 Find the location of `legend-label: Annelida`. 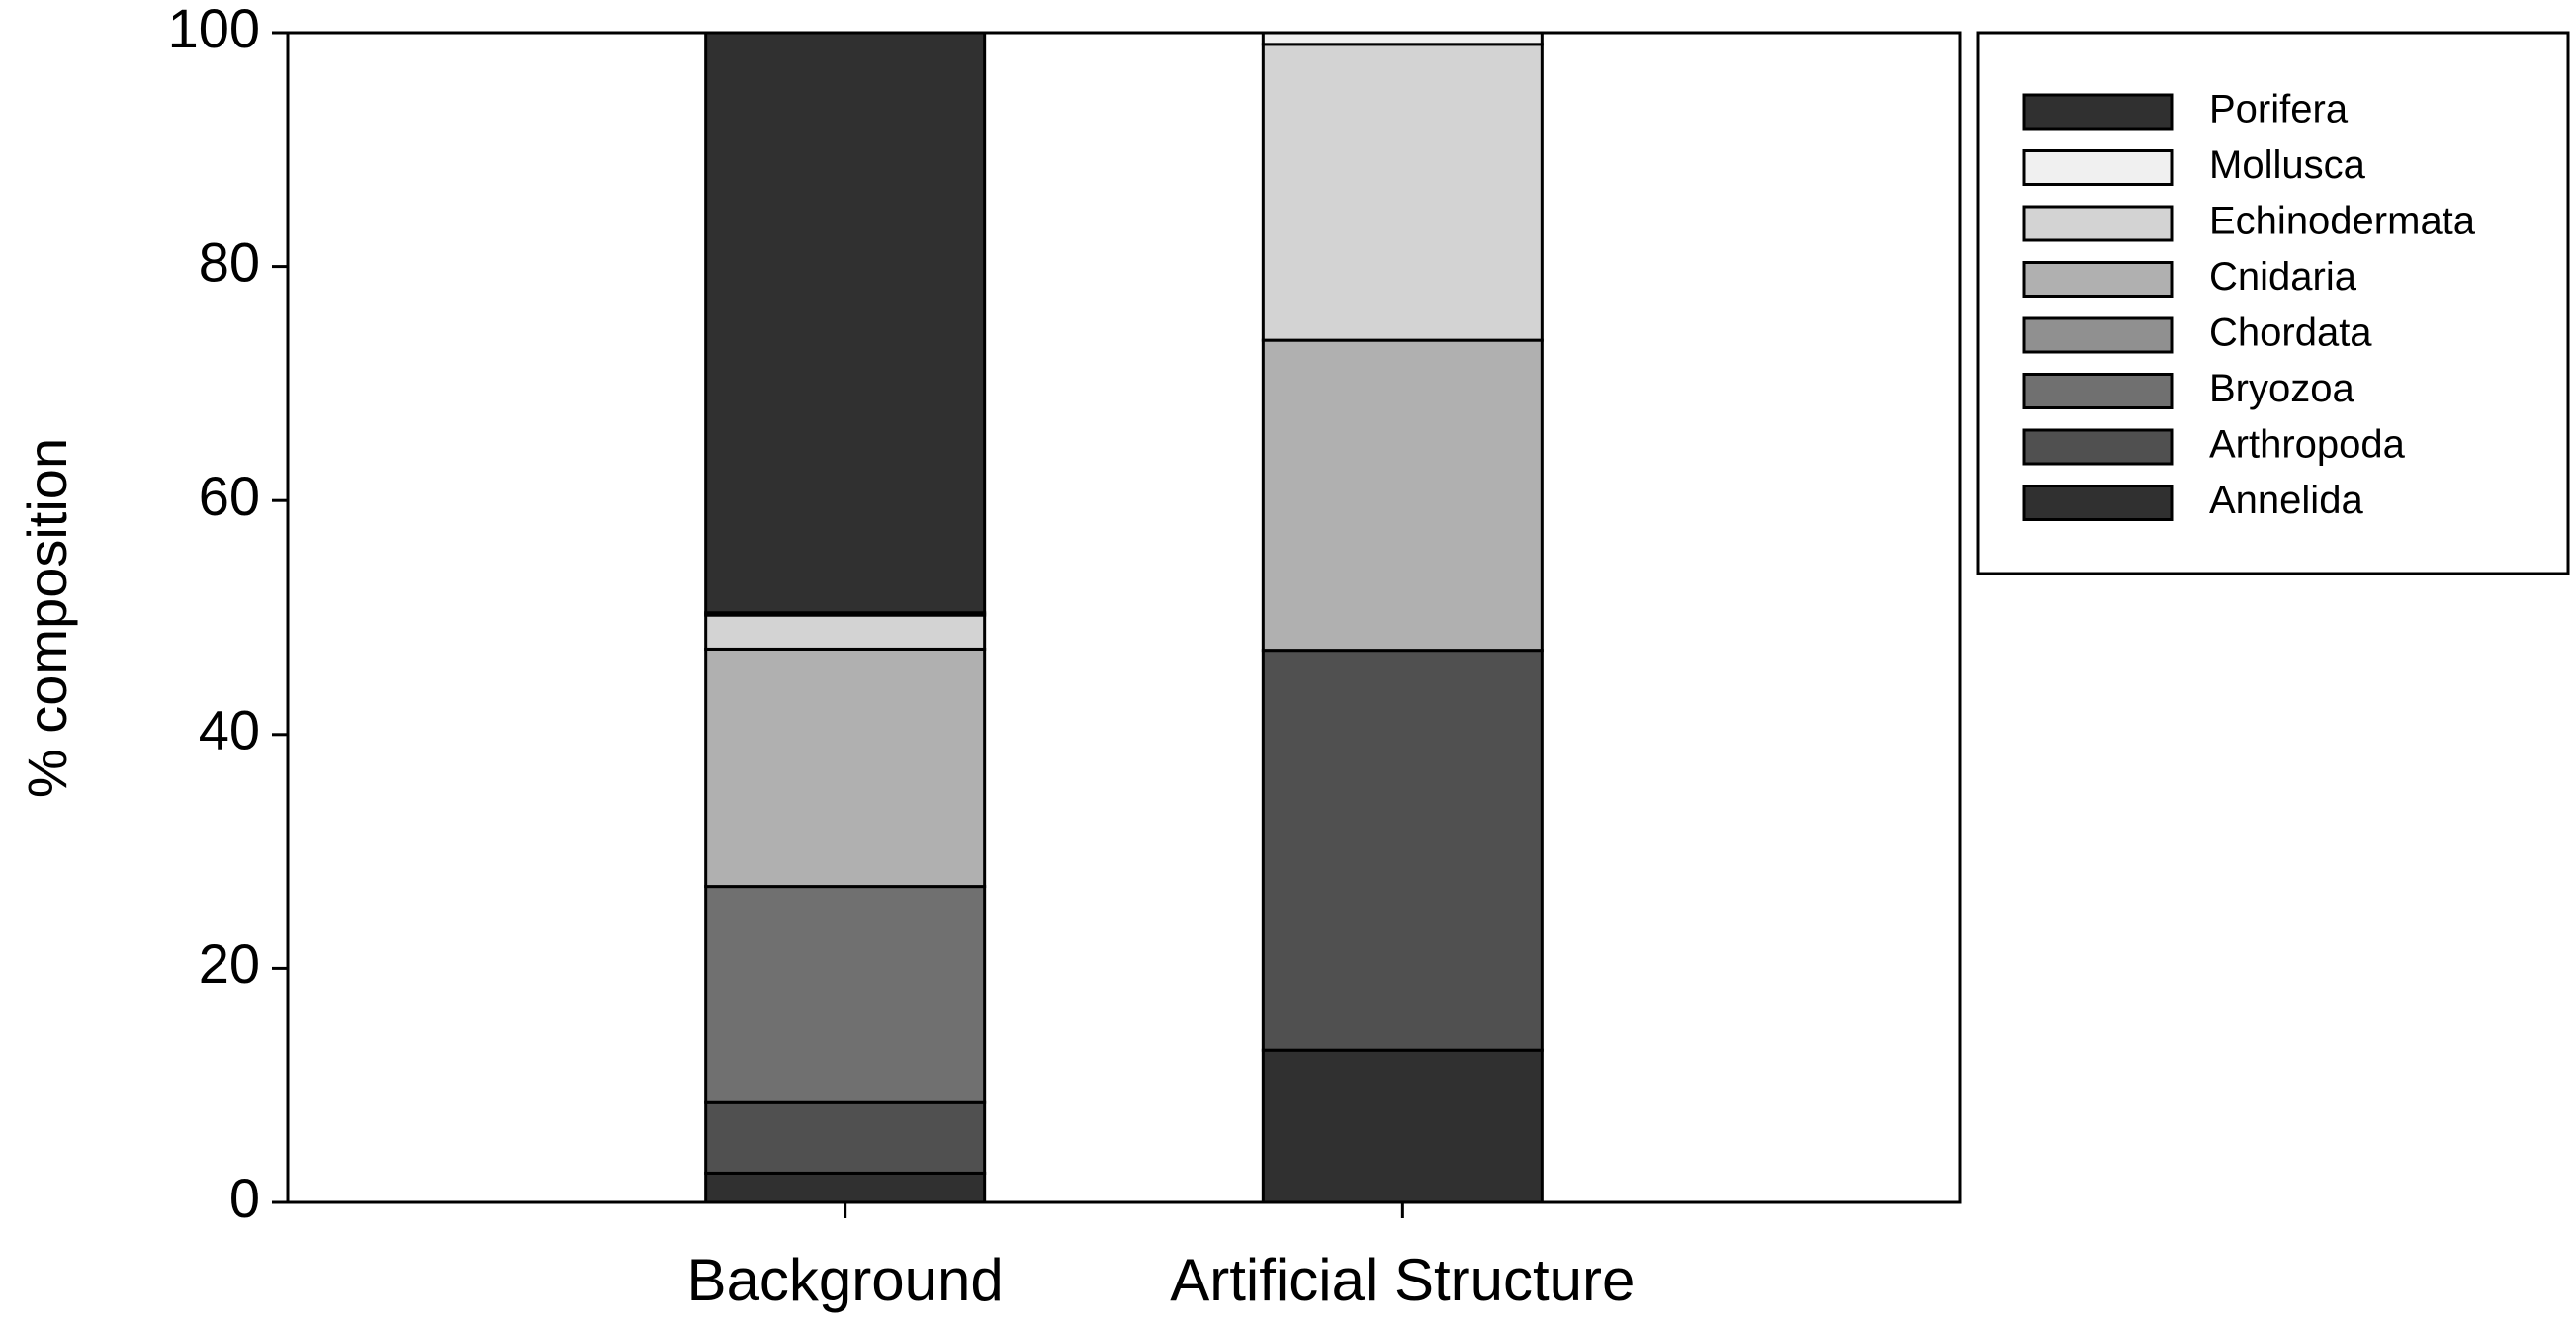

legend-label: Annelida is located at coordinates (2286, 500).